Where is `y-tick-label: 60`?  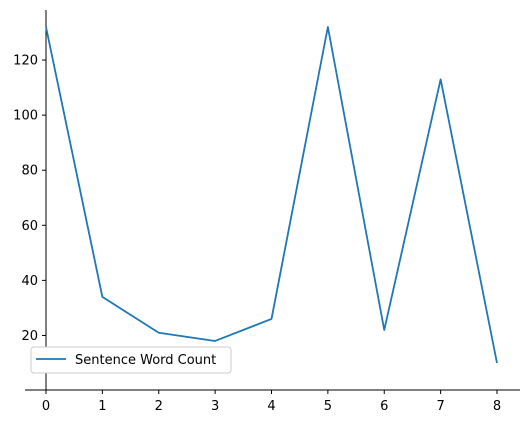
y-tick-label: 60 is located at coordinates (29, 226).